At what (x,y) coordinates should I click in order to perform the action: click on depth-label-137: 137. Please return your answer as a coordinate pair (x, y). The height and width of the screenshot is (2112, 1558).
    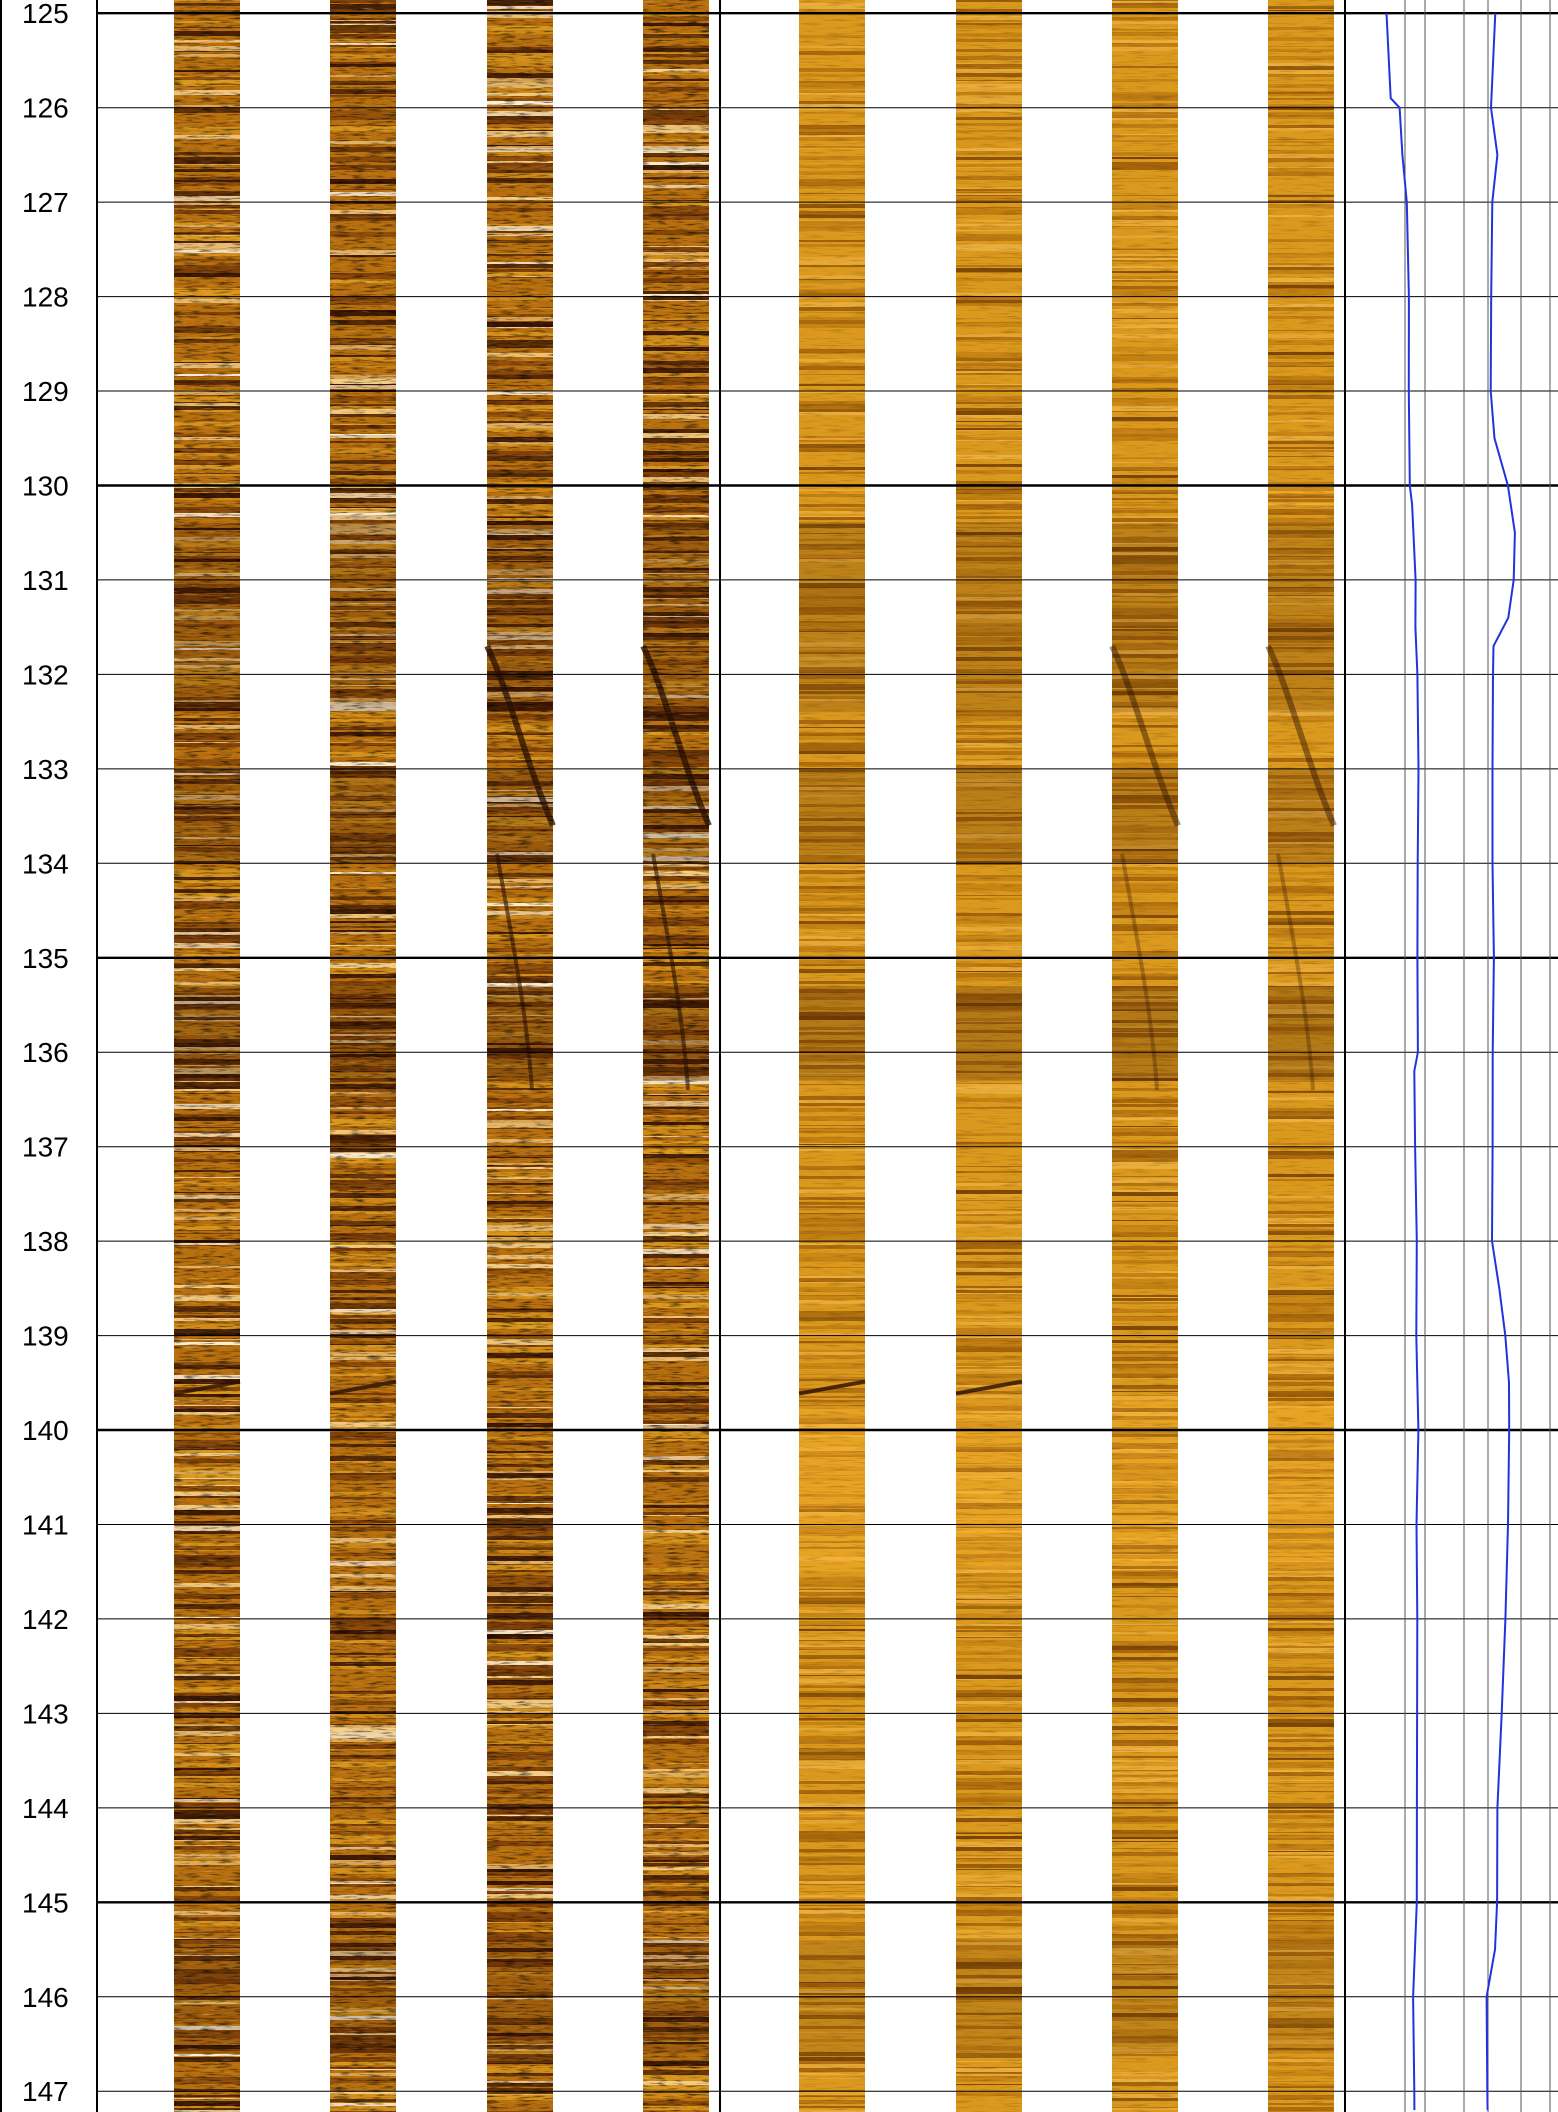
    Looking at the image, I should click on (45, 1147).